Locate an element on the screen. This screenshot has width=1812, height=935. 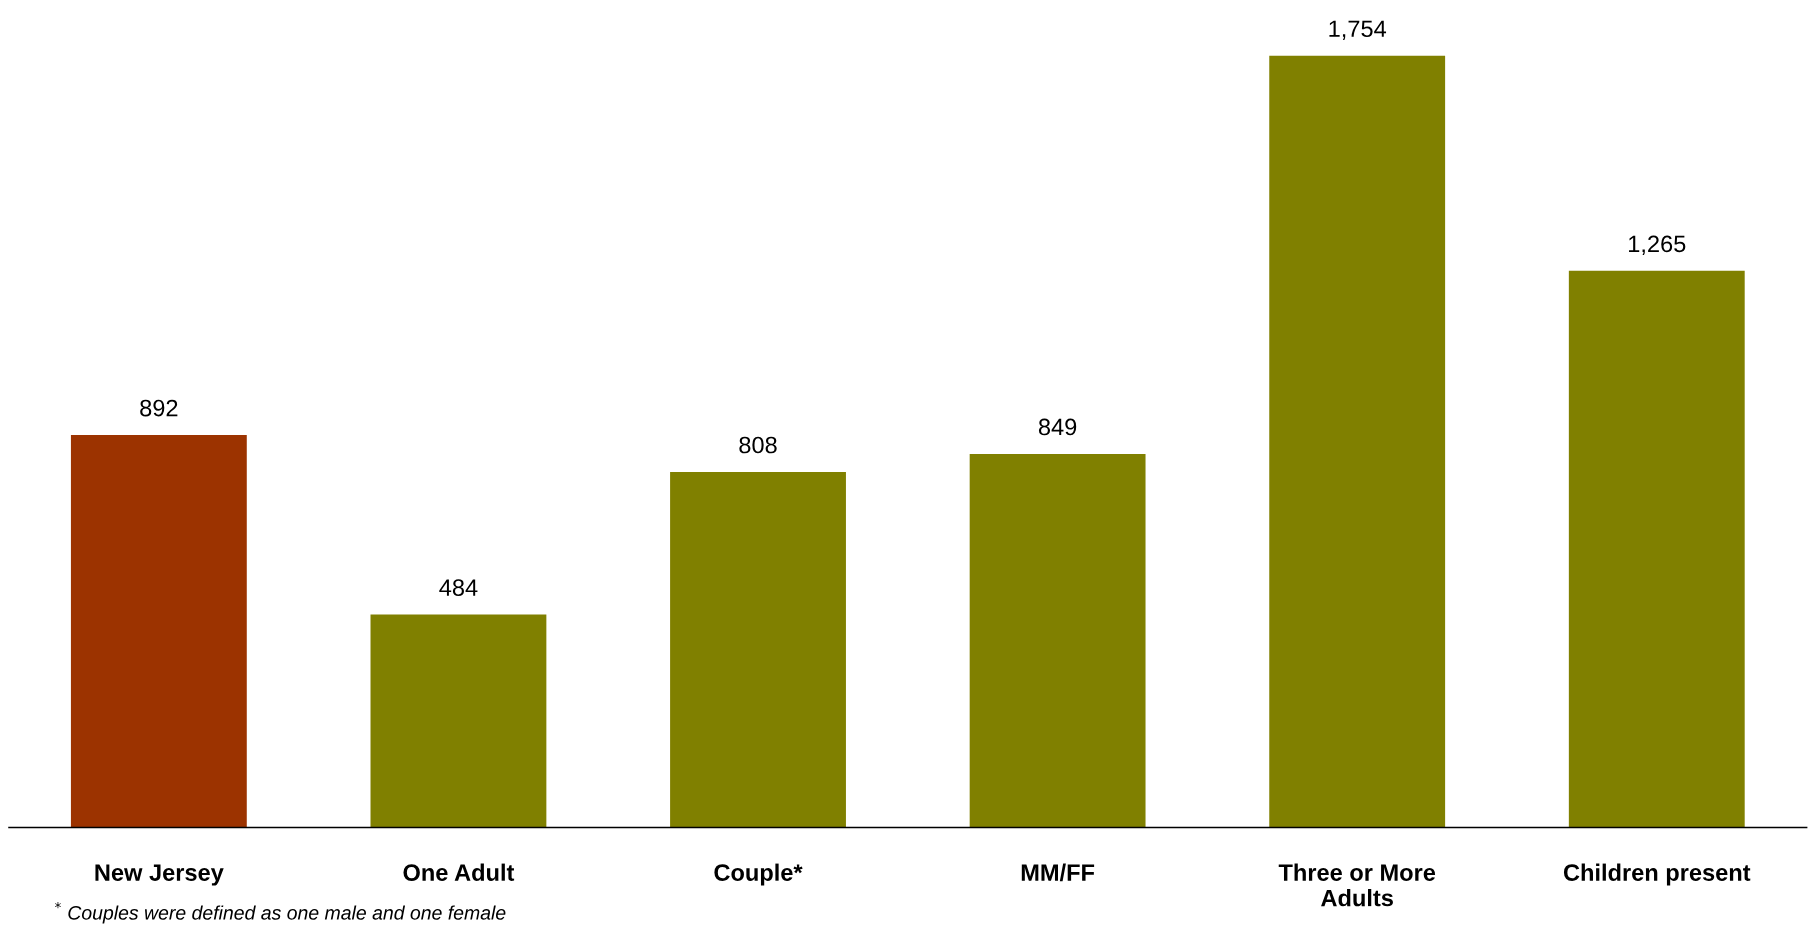
x-tick-label: One Adult is located at coordinates (459, 872).